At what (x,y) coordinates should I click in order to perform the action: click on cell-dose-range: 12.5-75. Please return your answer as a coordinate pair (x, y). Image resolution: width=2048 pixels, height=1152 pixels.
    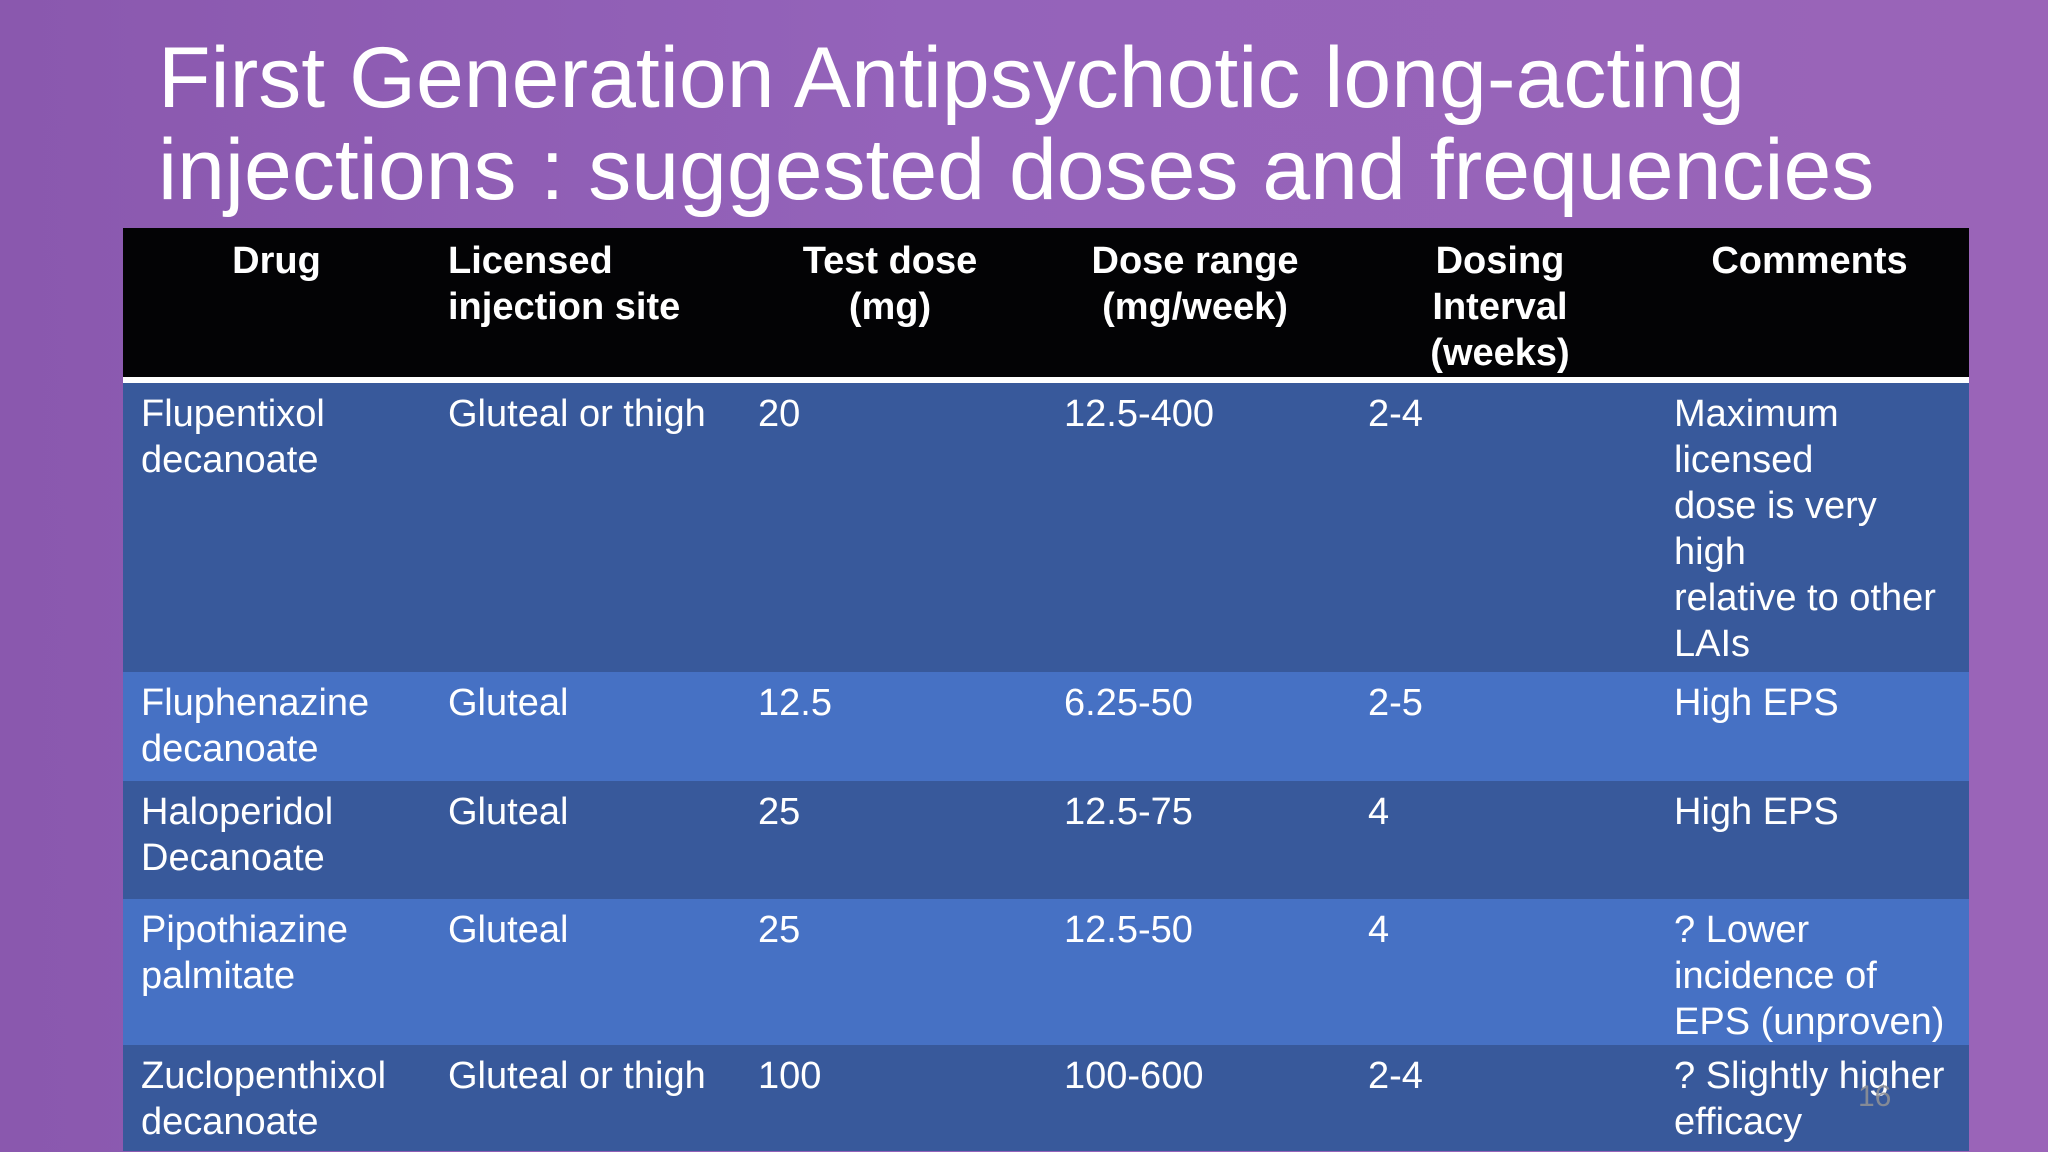
    Looking at the image, I should click on (1128, 812).